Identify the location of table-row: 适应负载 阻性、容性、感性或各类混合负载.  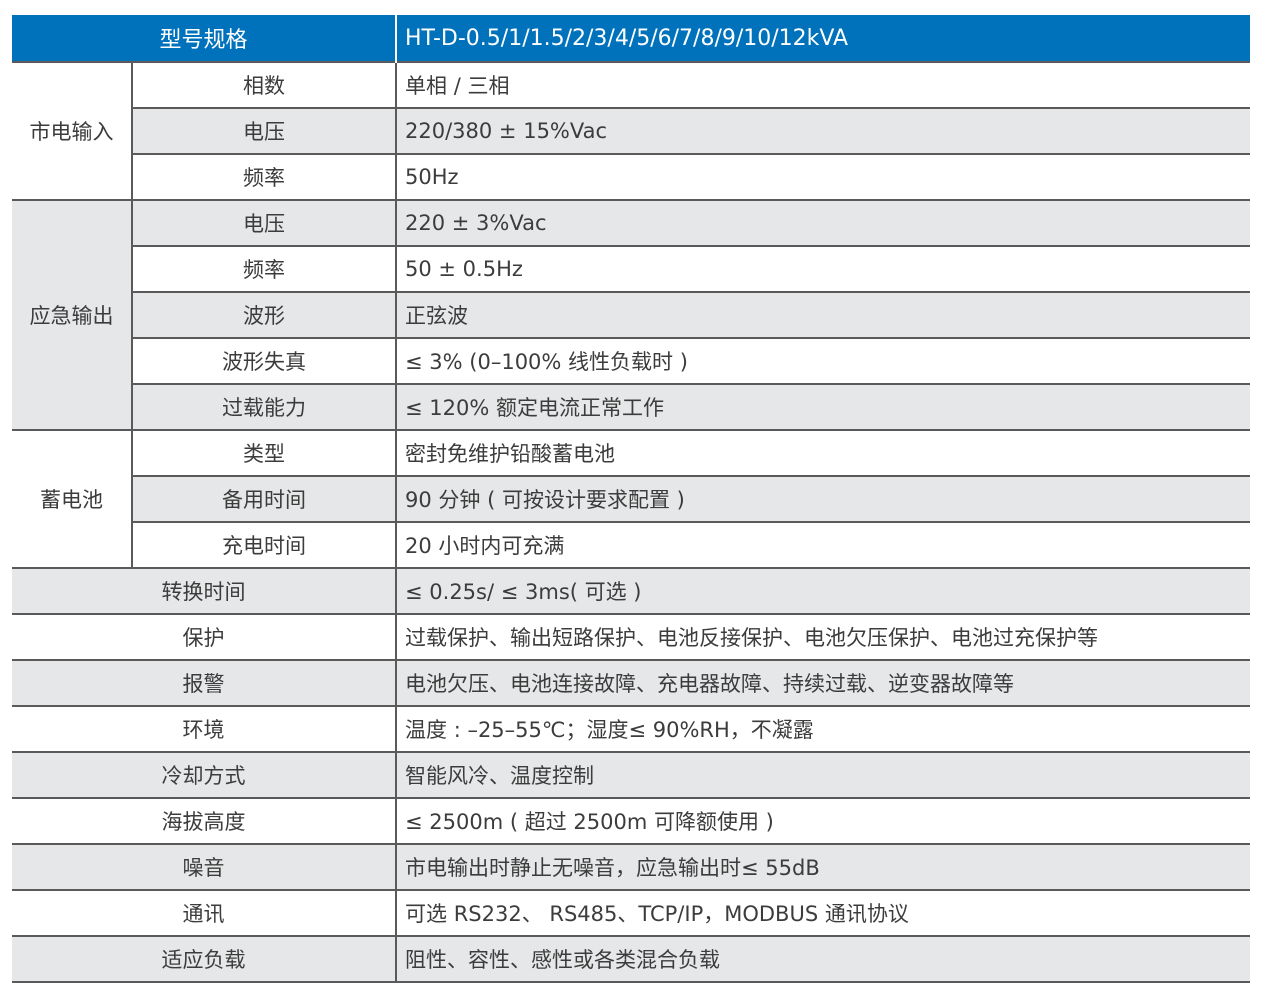
(631, 959).